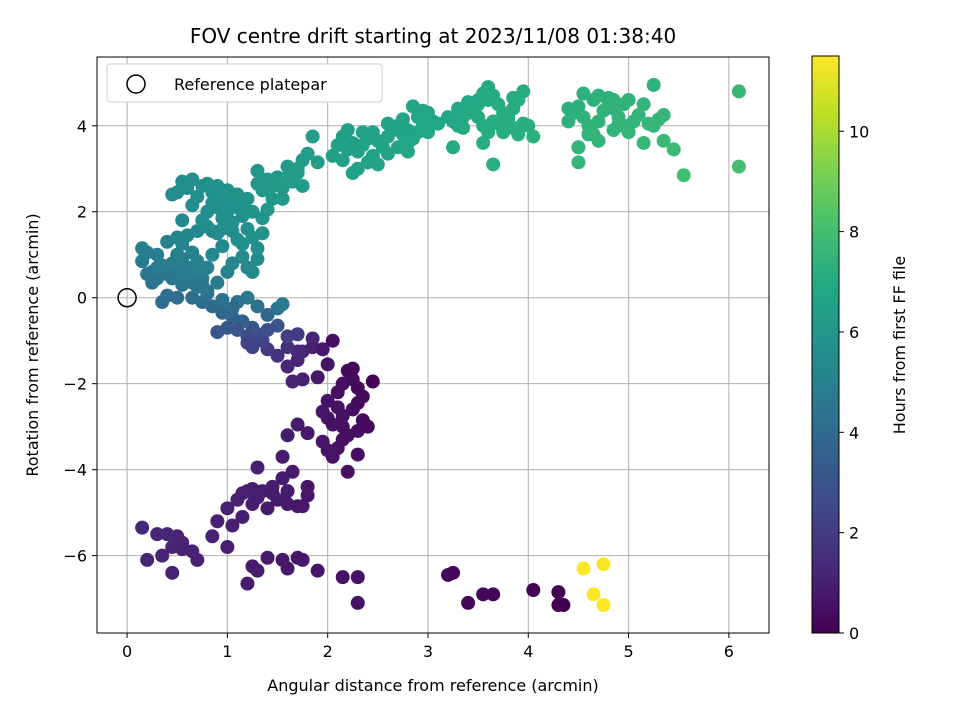 The width and height of the screenshot is (960, 720). What do you see at coordinates (127, 651) in the screenshot?
I see `x-tick-label: 0` at bounding box center [127, 651].